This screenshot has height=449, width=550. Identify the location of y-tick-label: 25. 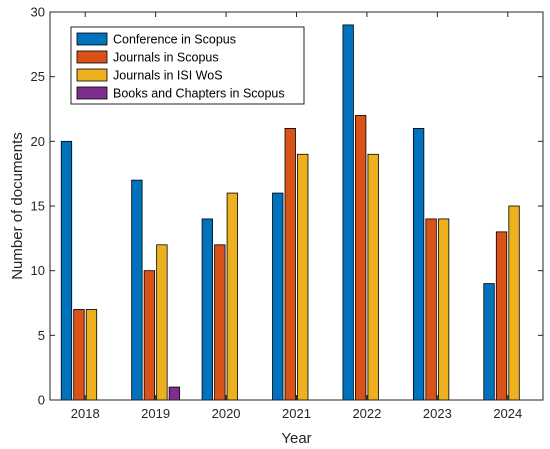
(38, 76).